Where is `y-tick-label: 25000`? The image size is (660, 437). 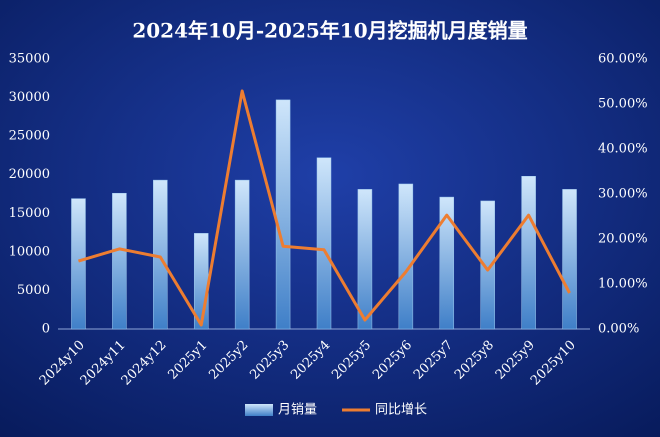 y-tick-label: 25000 is located at coordinates (29, 136).